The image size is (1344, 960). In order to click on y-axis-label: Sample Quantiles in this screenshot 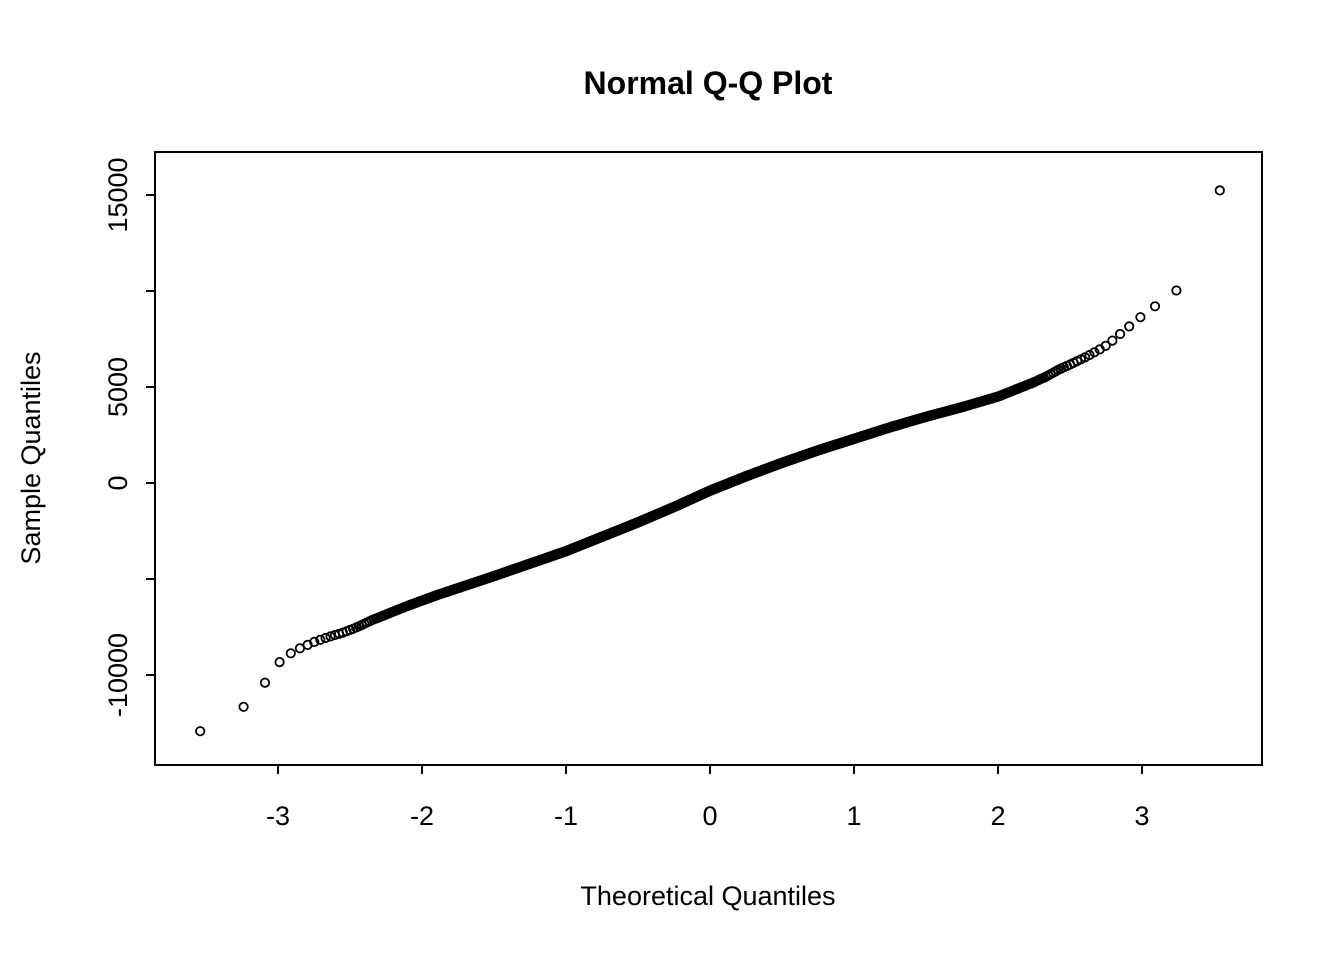, I will do `click(31, 457)`.